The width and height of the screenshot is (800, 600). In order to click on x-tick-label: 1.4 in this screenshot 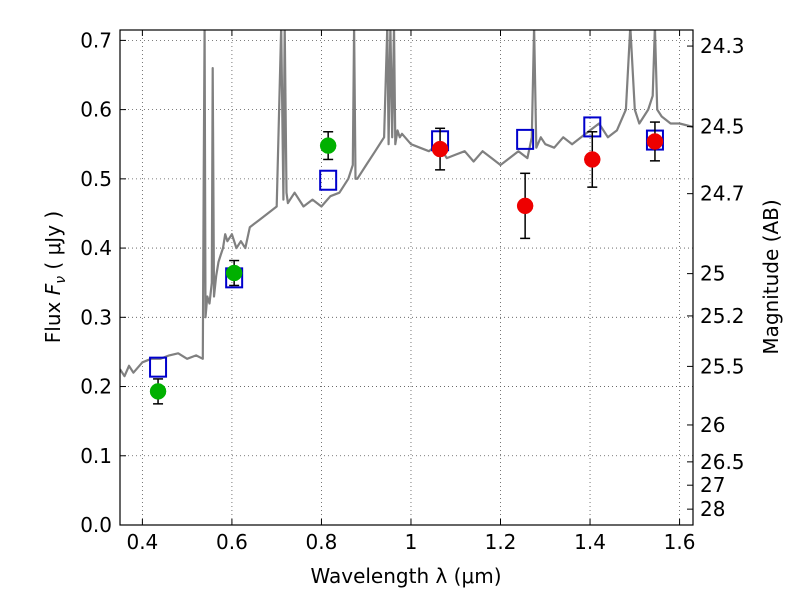, I will do `click(590, 542)`.